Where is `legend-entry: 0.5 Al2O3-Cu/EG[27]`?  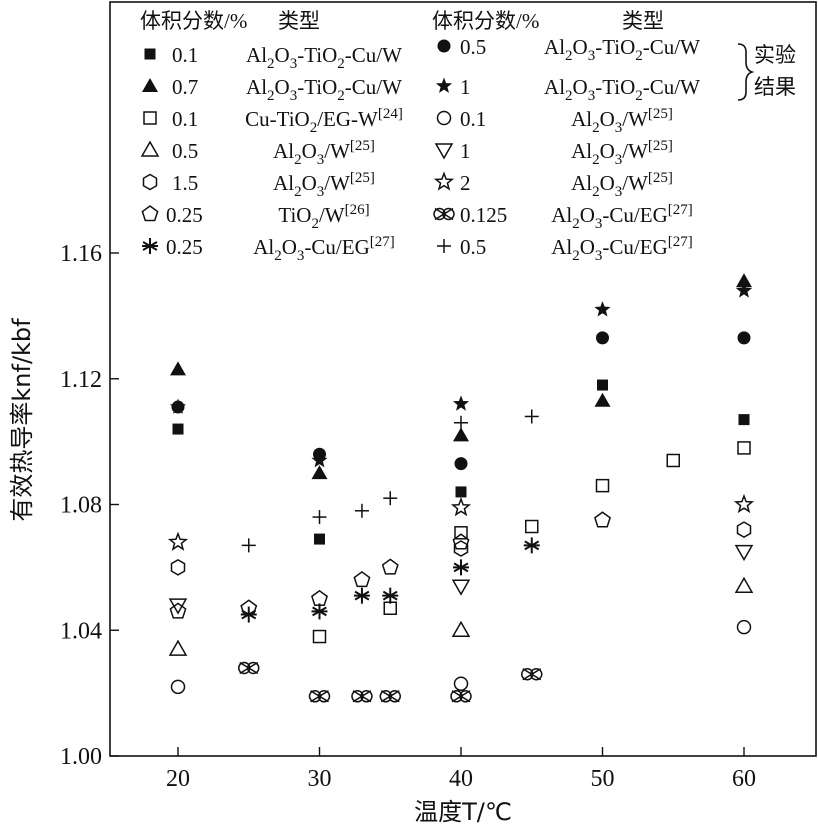 legend-entry: 0.5 Al2O3-Cu/EG[27] is located at coordinates (565, 249).